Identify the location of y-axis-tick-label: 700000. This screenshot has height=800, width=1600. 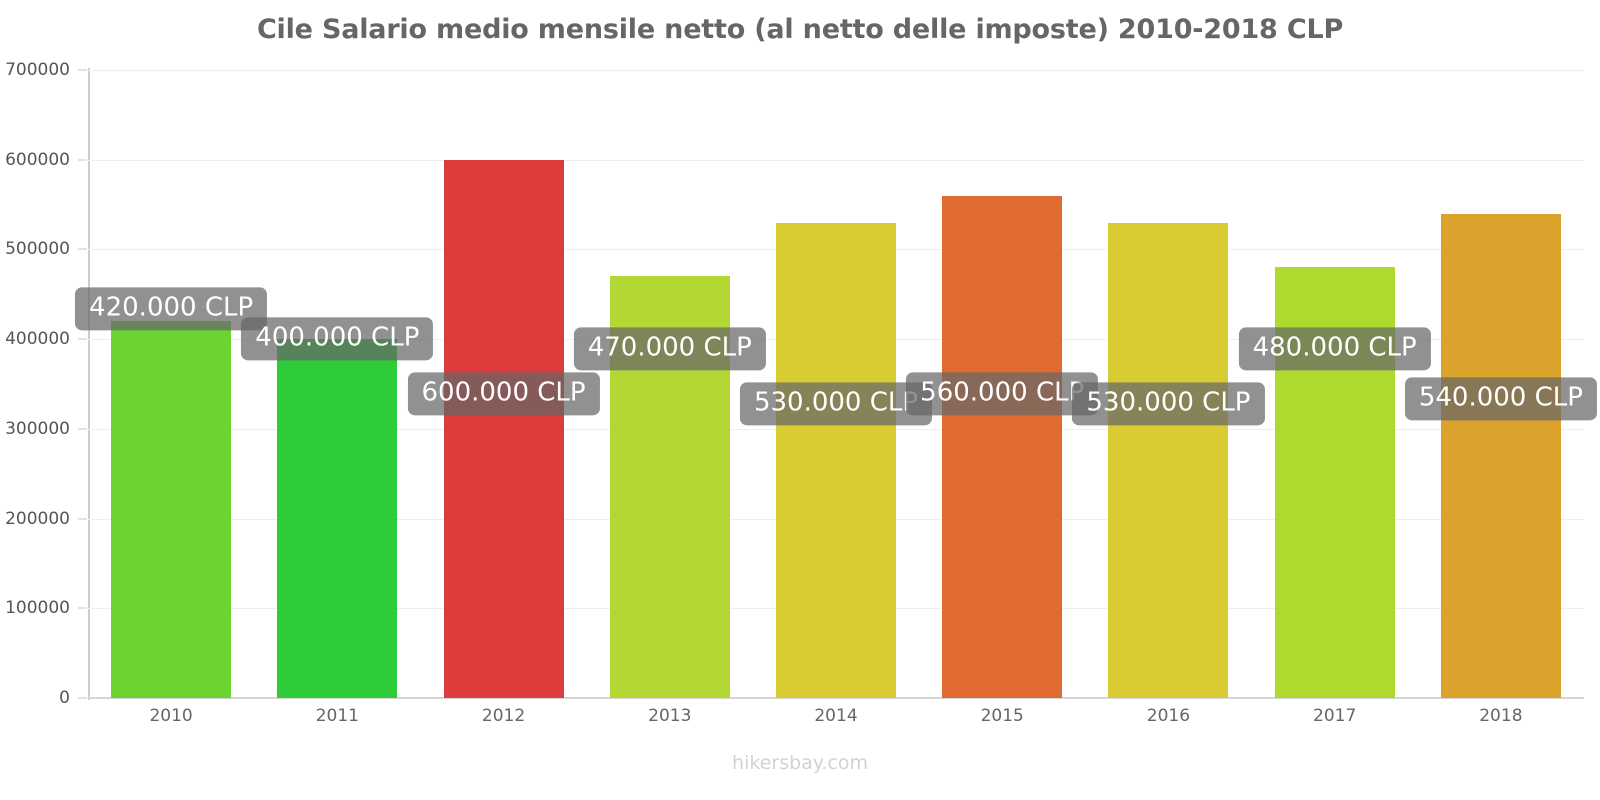
(37, 70).